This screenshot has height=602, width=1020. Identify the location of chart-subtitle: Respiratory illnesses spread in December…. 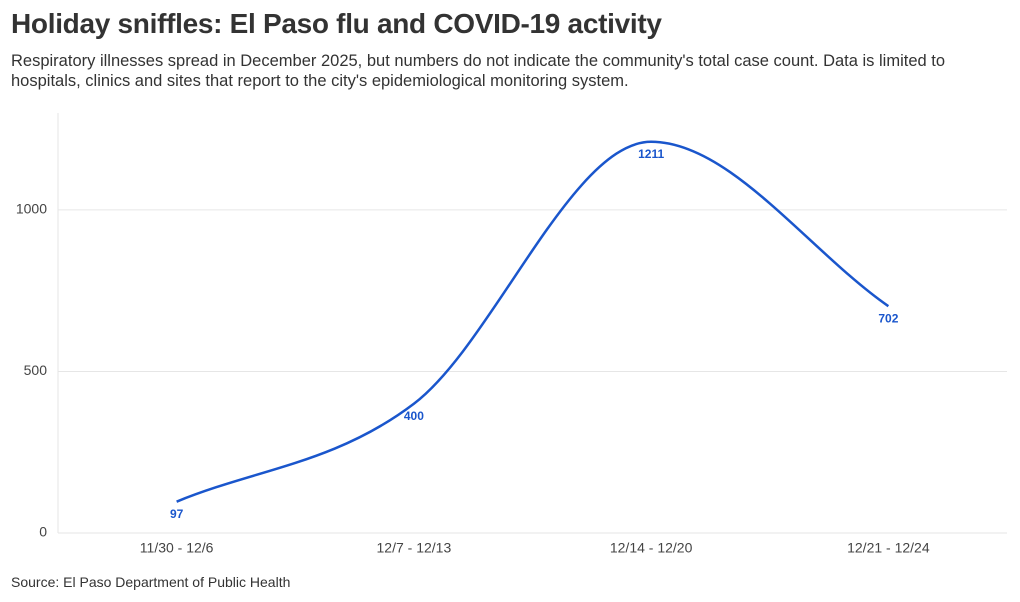
(478, 71).